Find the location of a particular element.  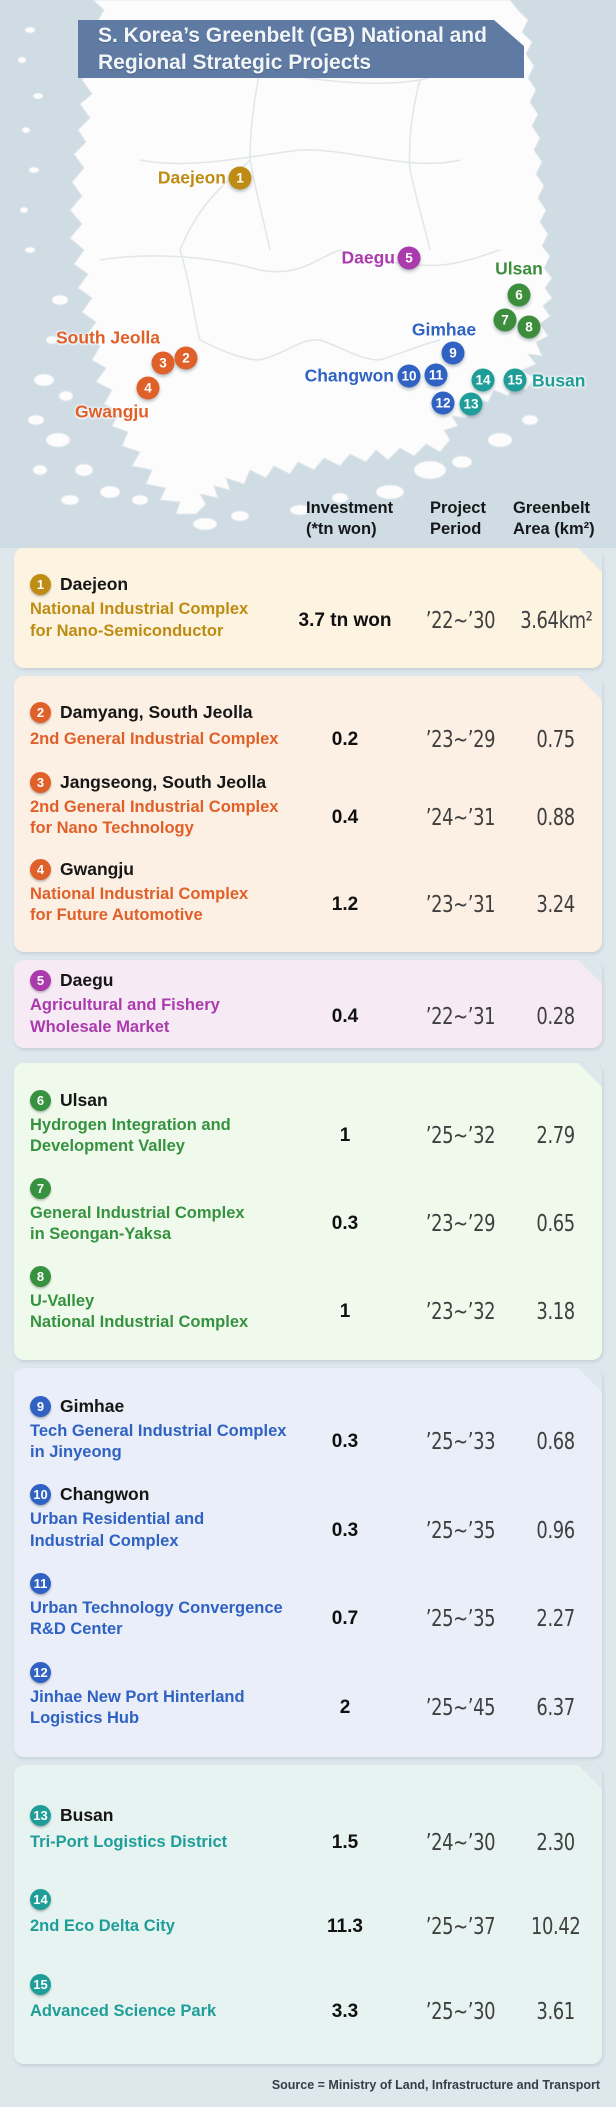

project-city-name: Busan is located at coordinates (87, 1814).